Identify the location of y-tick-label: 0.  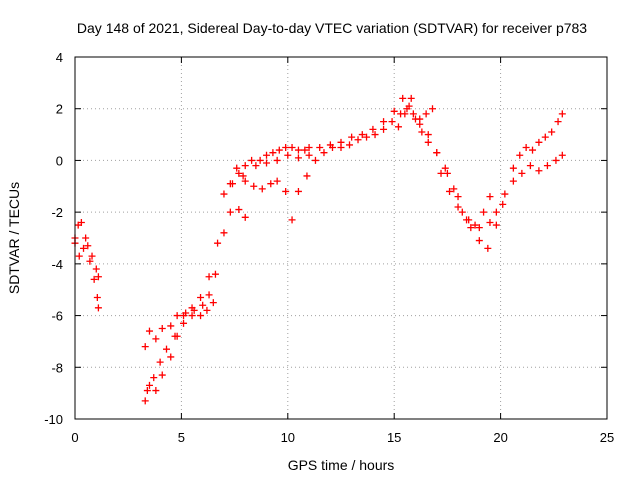
(59, 160).